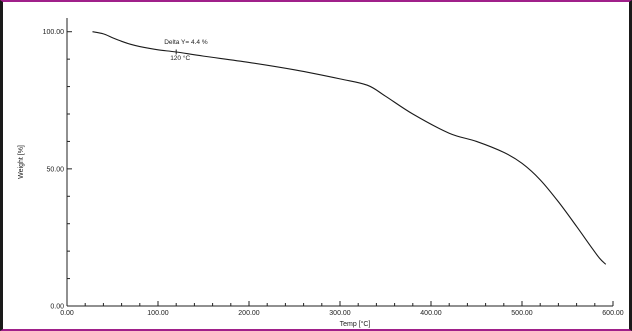  Describe the element at coordinates (522, 313) in the screenshot. I see `x-tick-label: 500.00` at that location.